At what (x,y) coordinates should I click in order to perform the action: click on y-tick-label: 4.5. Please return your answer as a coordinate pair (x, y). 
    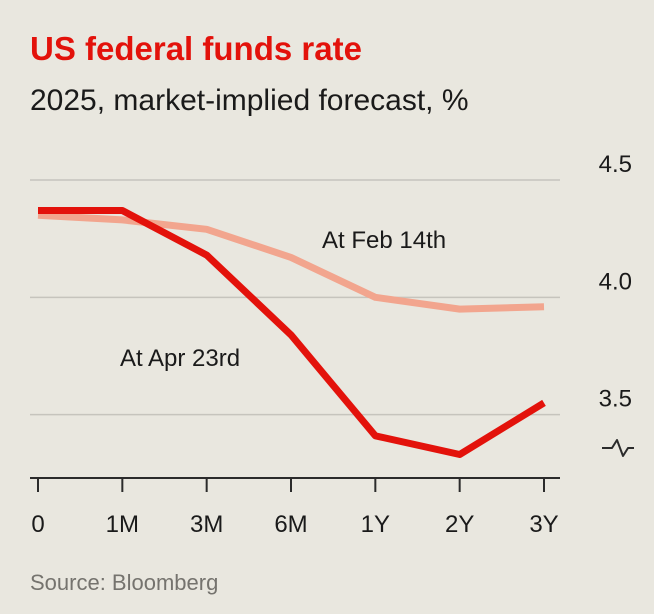
    Looking at the image, I should click on (615, 164).